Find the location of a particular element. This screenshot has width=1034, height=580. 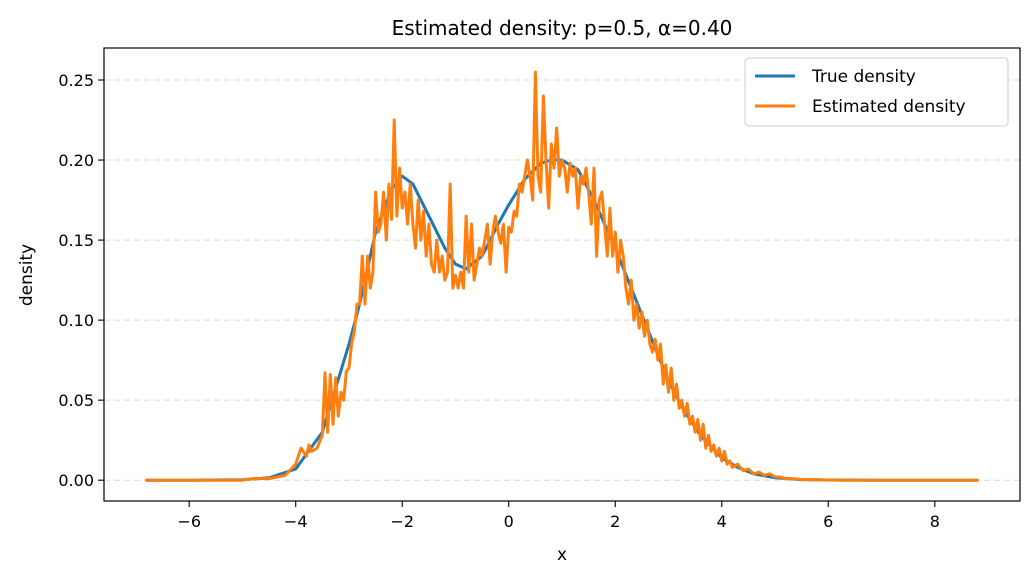

y-axis-label: density is located at coordinates (27, 275).